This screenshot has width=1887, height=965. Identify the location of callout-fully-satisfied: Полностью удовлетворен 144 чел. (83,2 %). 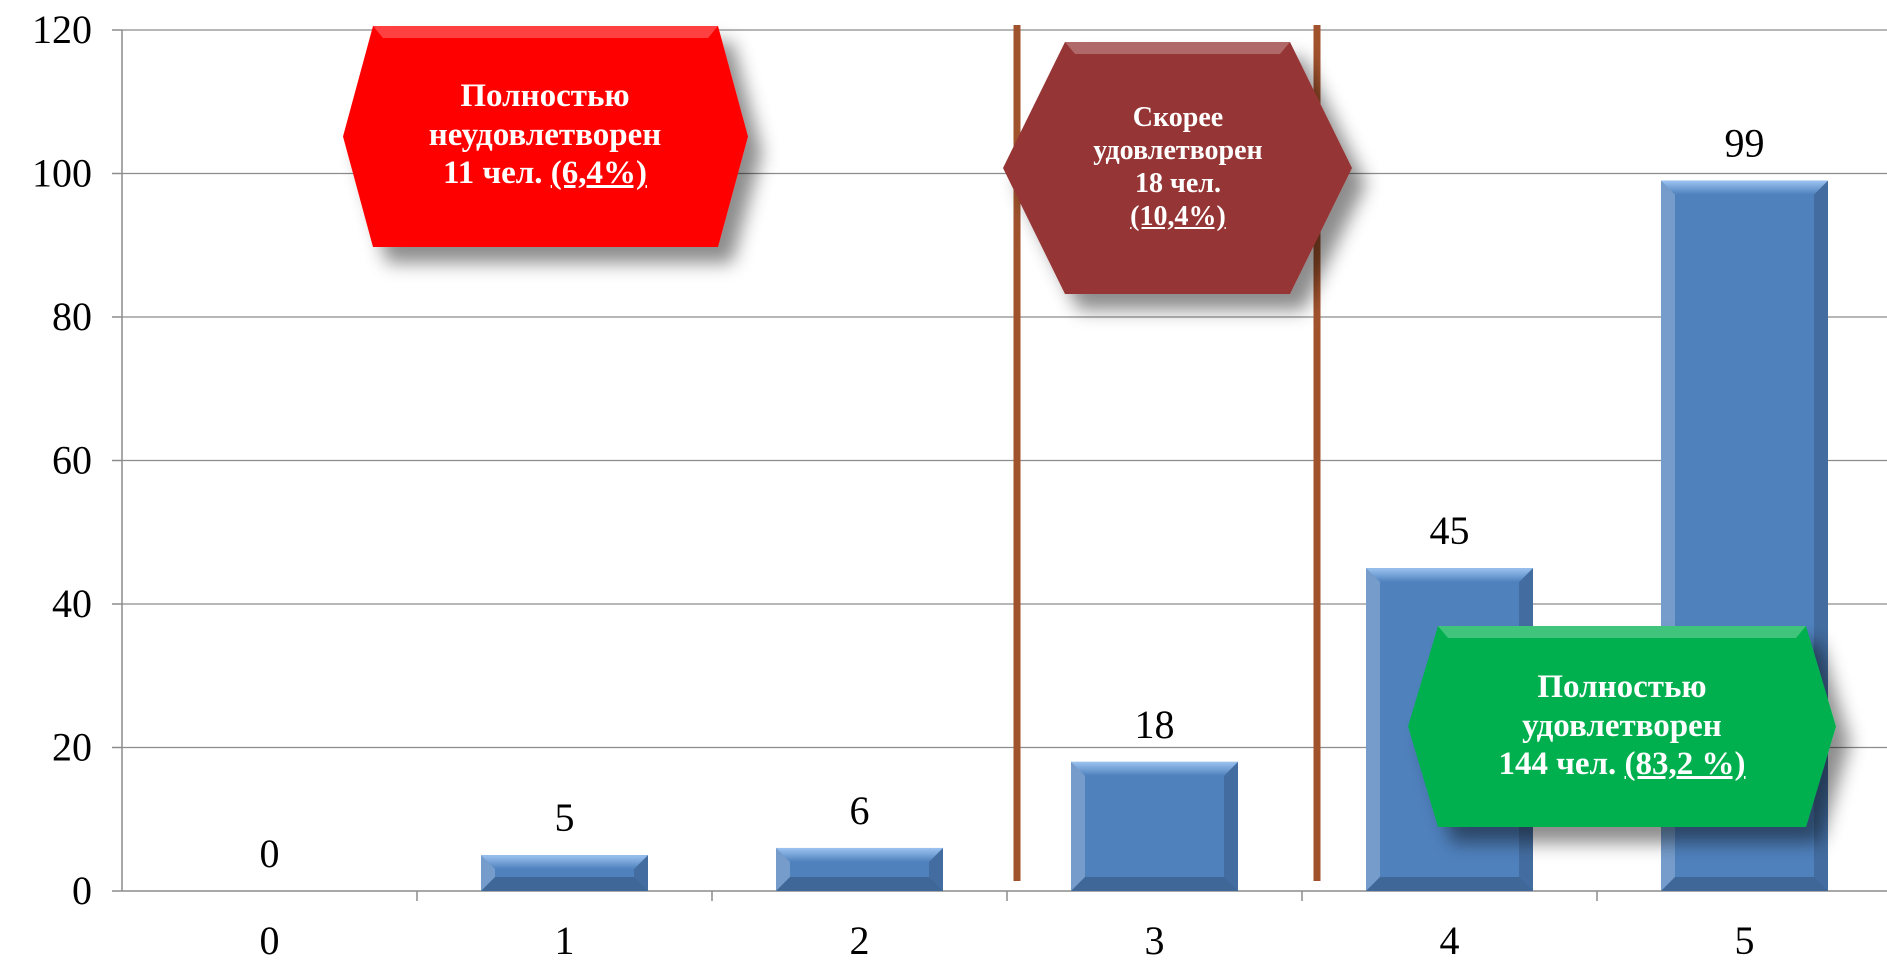
(1622, 726).